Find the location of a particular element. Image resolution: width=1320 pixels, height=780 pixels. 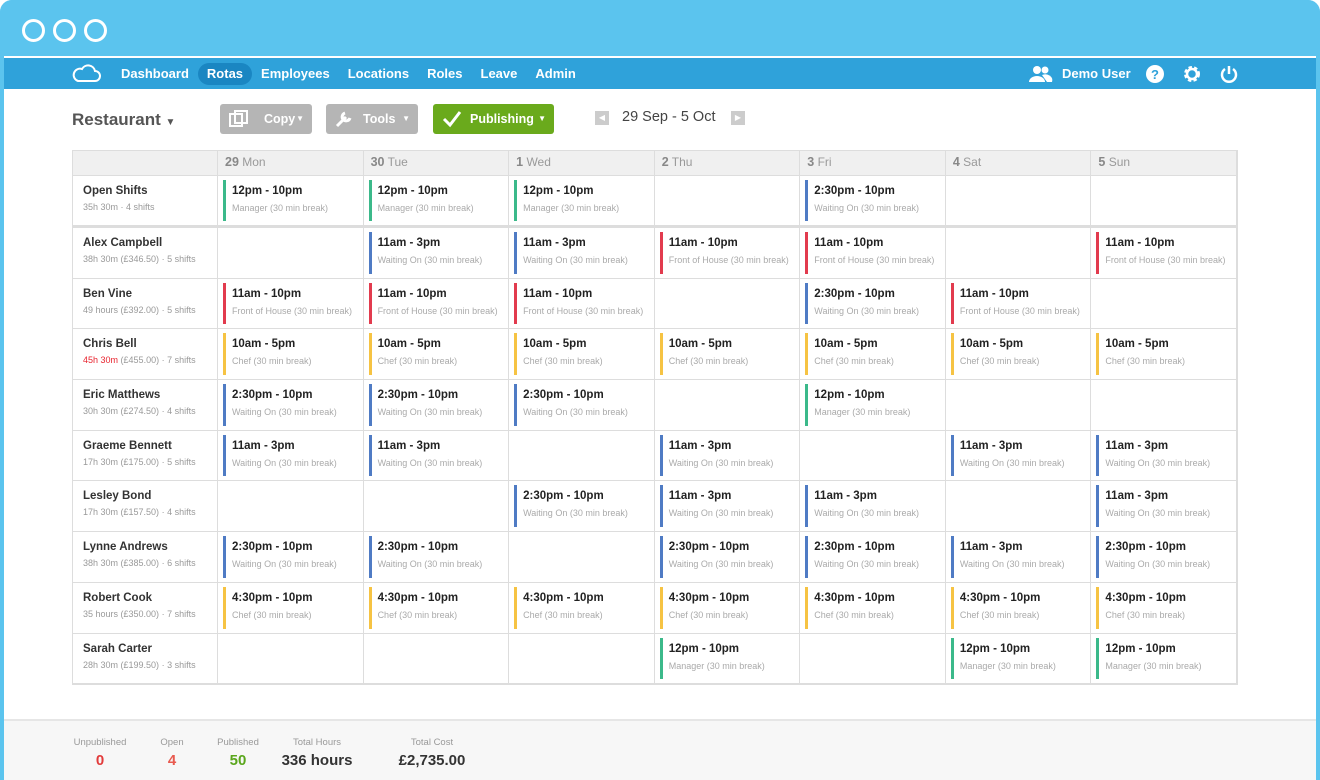

tools-button: Tools ▼ is located at coordinates (372, 119).